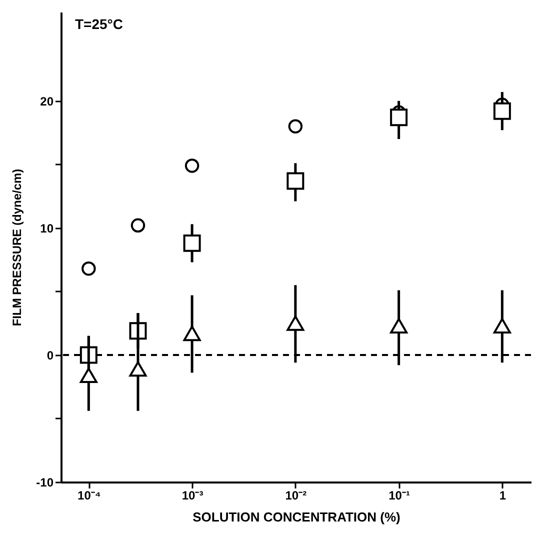  I want to click on y-tick-label: 20, so click(47, 101).